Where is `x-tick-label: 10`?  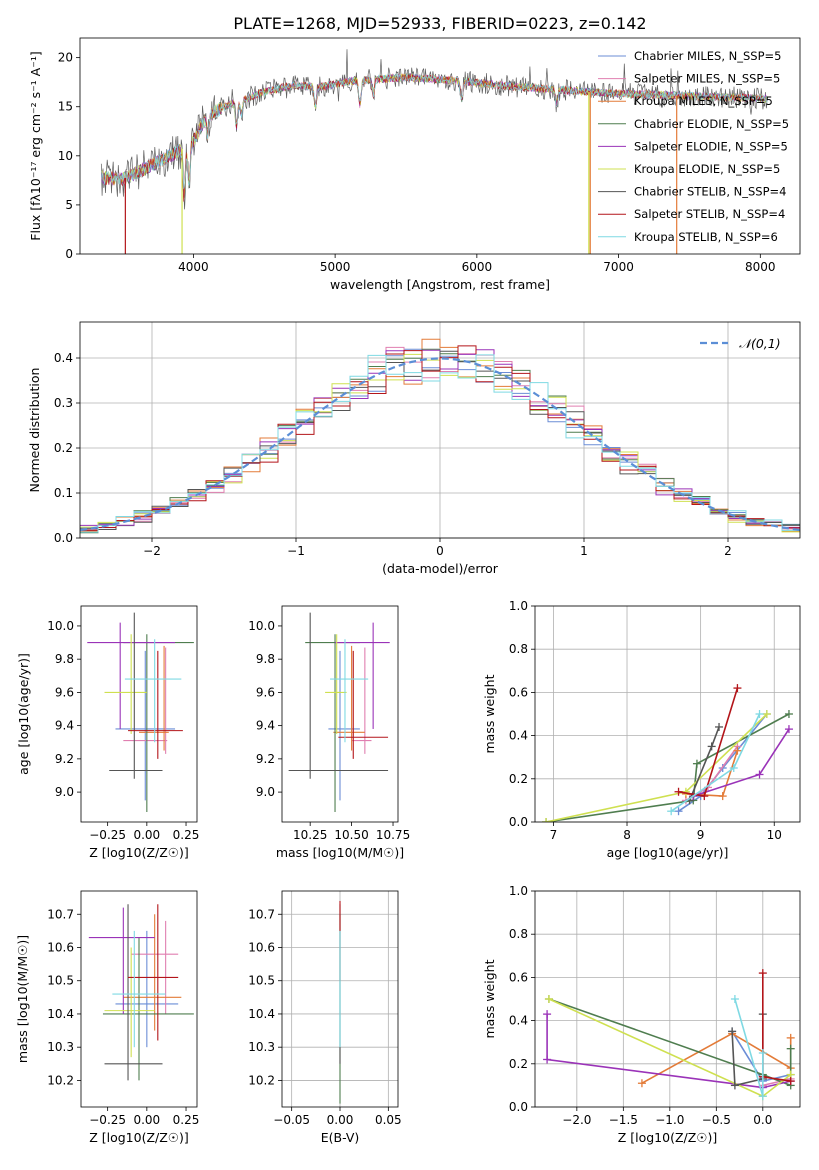 x-tick-label: 10 is located at coordinates (774, 835).